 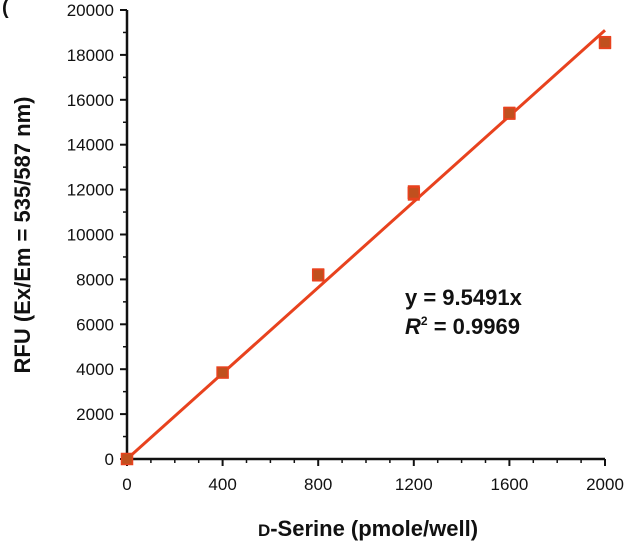 I want to click on y-tick-label: 20000, so click(x=90, y=10).